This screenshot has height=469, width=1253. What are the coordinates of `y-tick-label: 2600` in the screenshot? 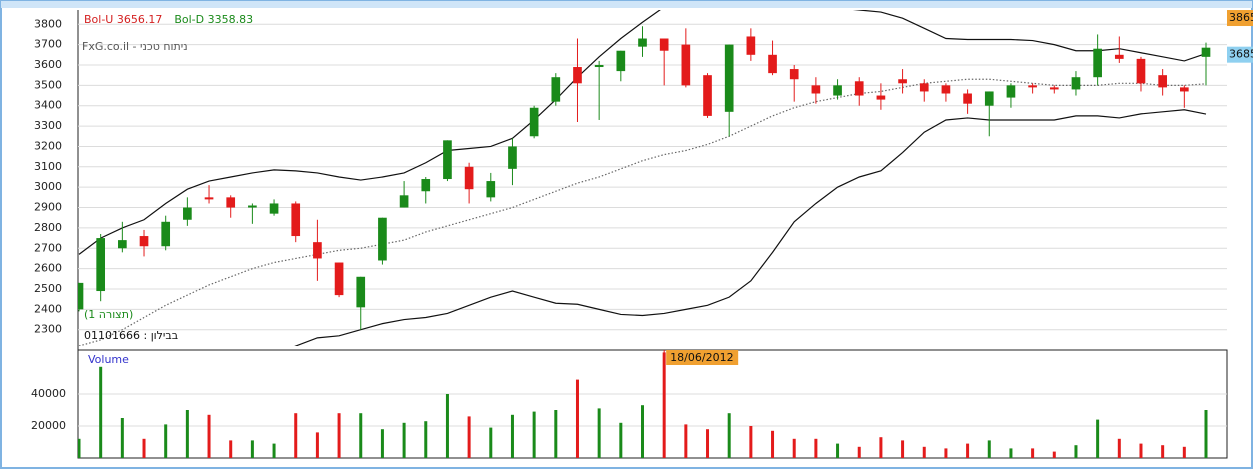 It's located at (48, 268).